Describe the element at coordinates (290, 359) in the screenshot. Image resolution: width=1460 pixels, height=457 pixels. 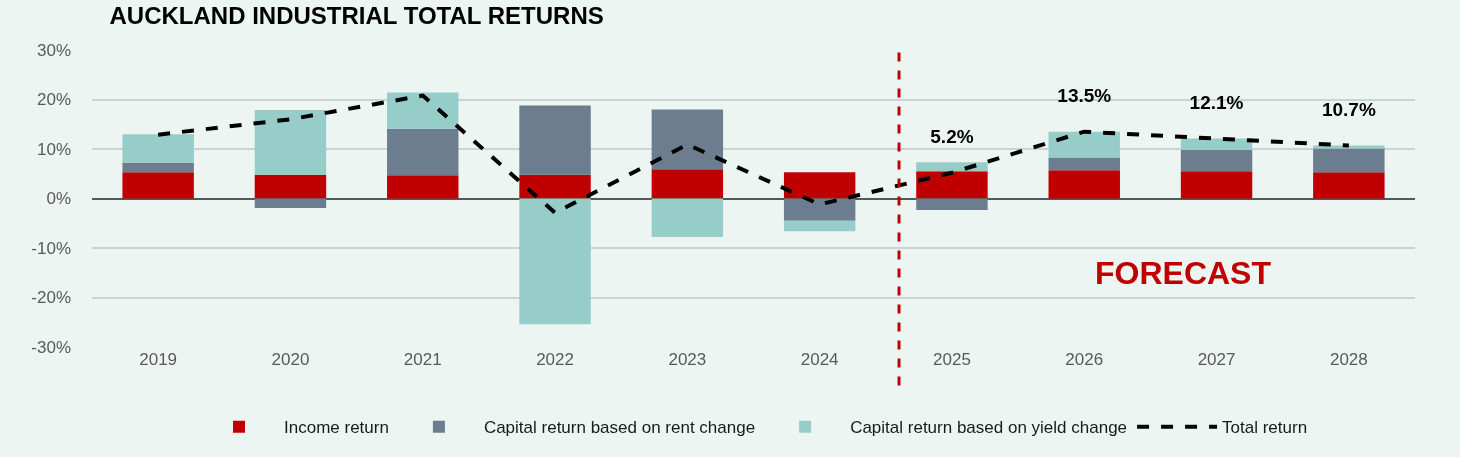
I see `x-tick-label: 2020` at that location.